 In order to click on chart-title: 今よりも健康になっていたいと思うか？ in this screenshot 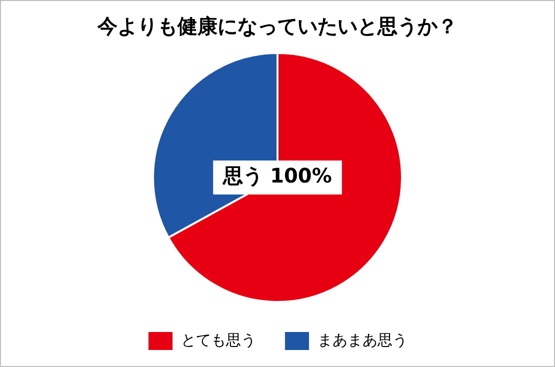, I will do `click(277, 26)`.